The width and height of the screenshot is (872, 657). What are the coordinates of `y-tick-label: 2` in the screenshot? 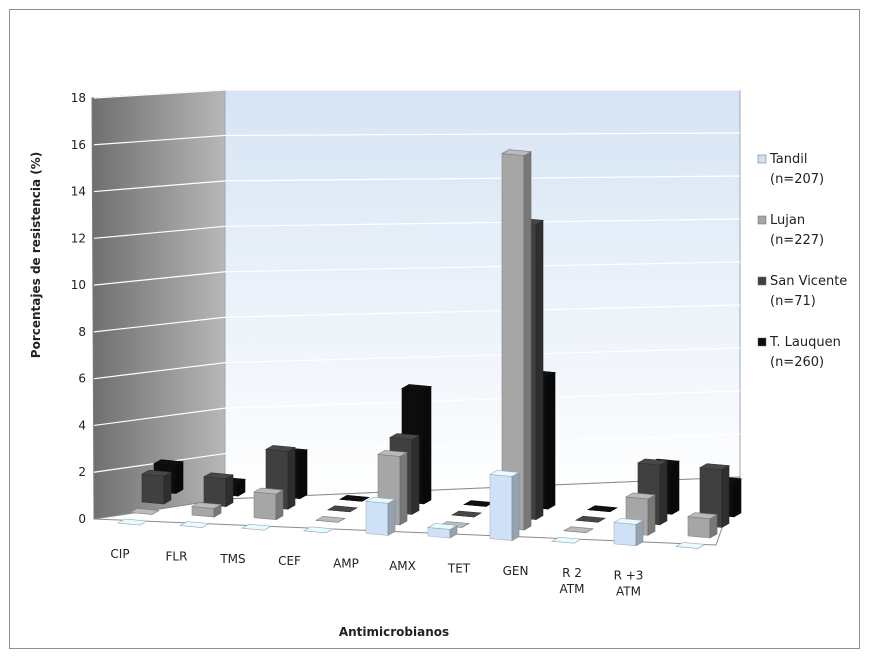 It's located at (82, 472).